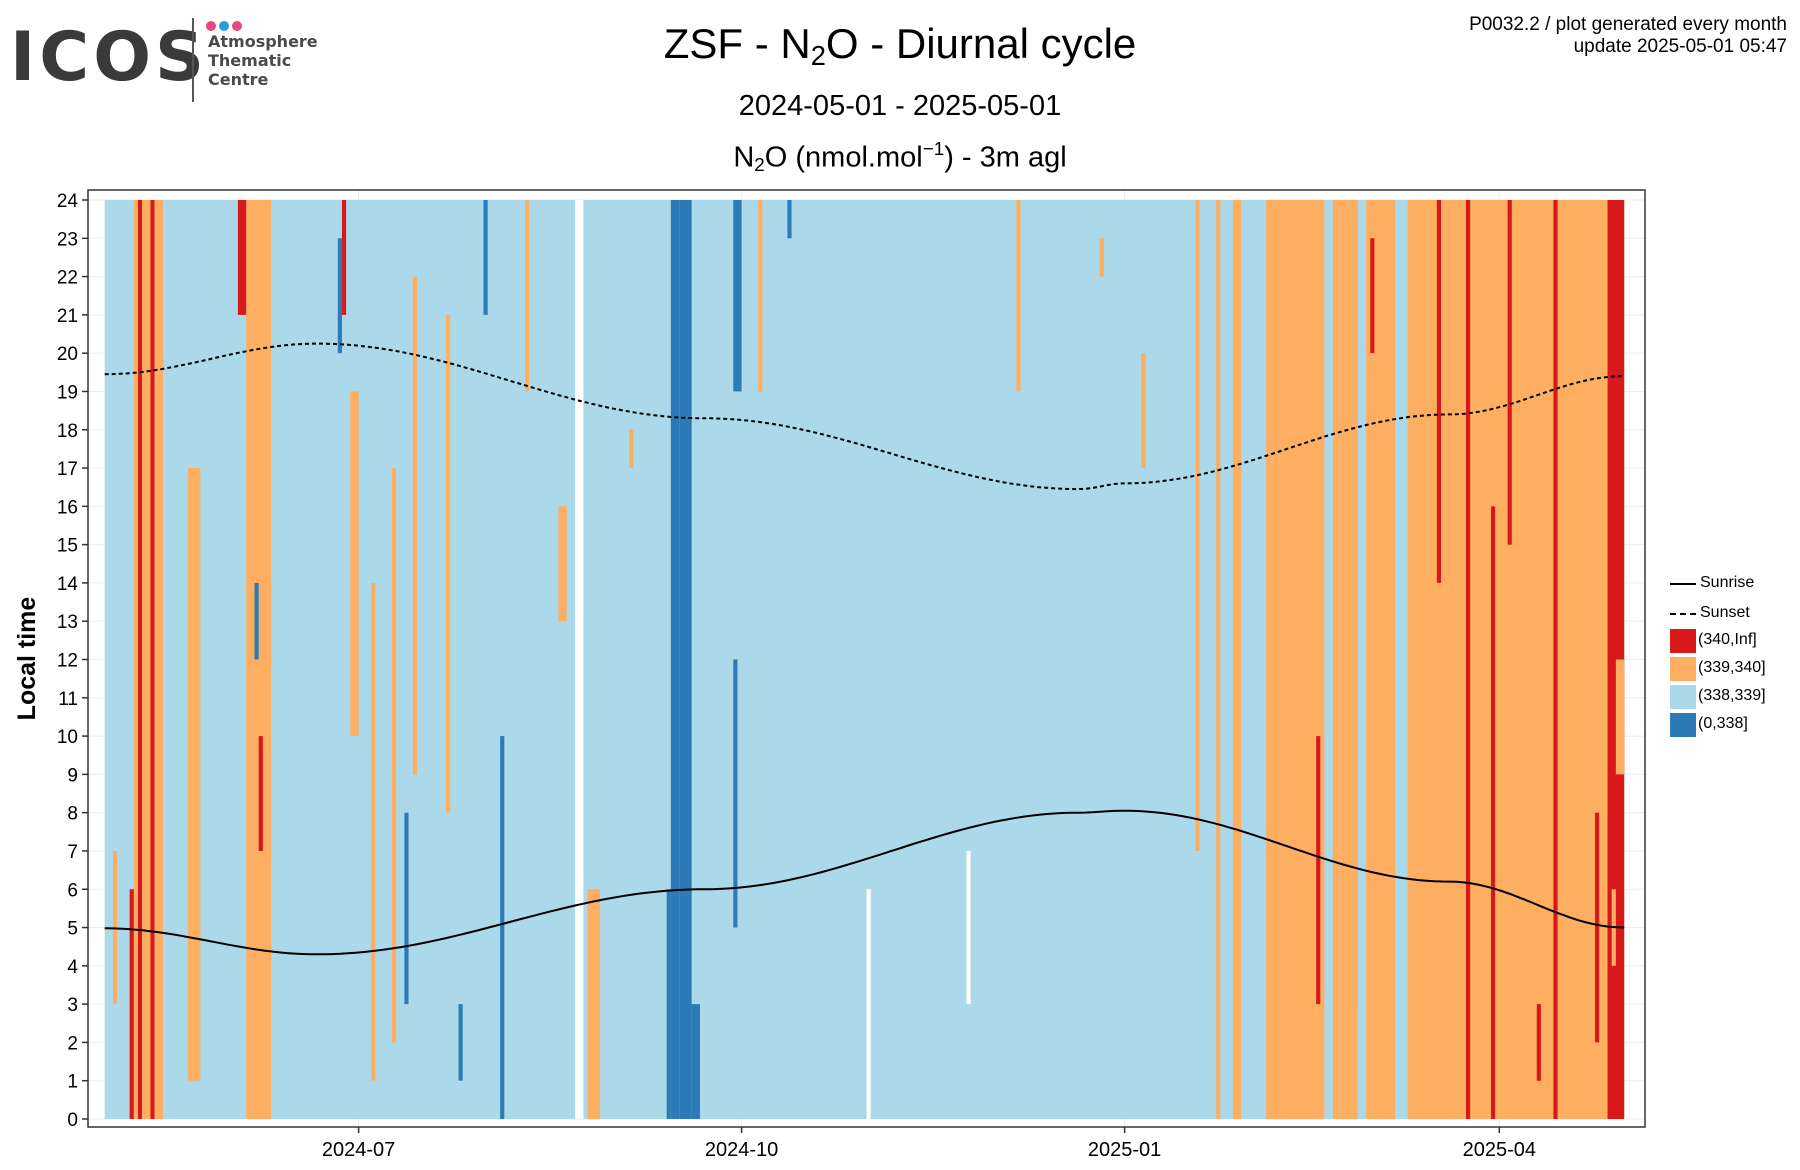  I want to click on x-tick-label: 2025-04, so click(1499, 1150).